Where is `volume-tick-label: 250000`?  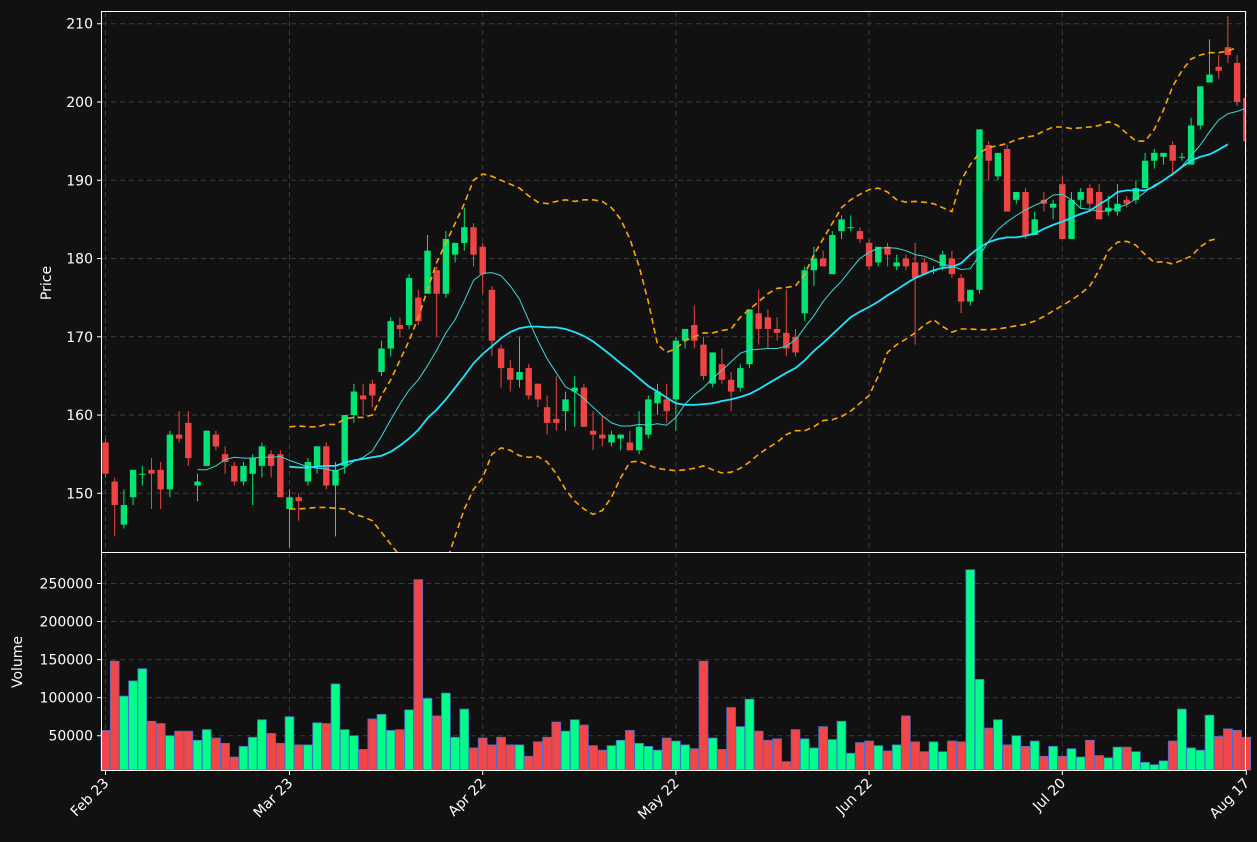
volume-tick-label: 250000 is located at coordinates (66, 584).